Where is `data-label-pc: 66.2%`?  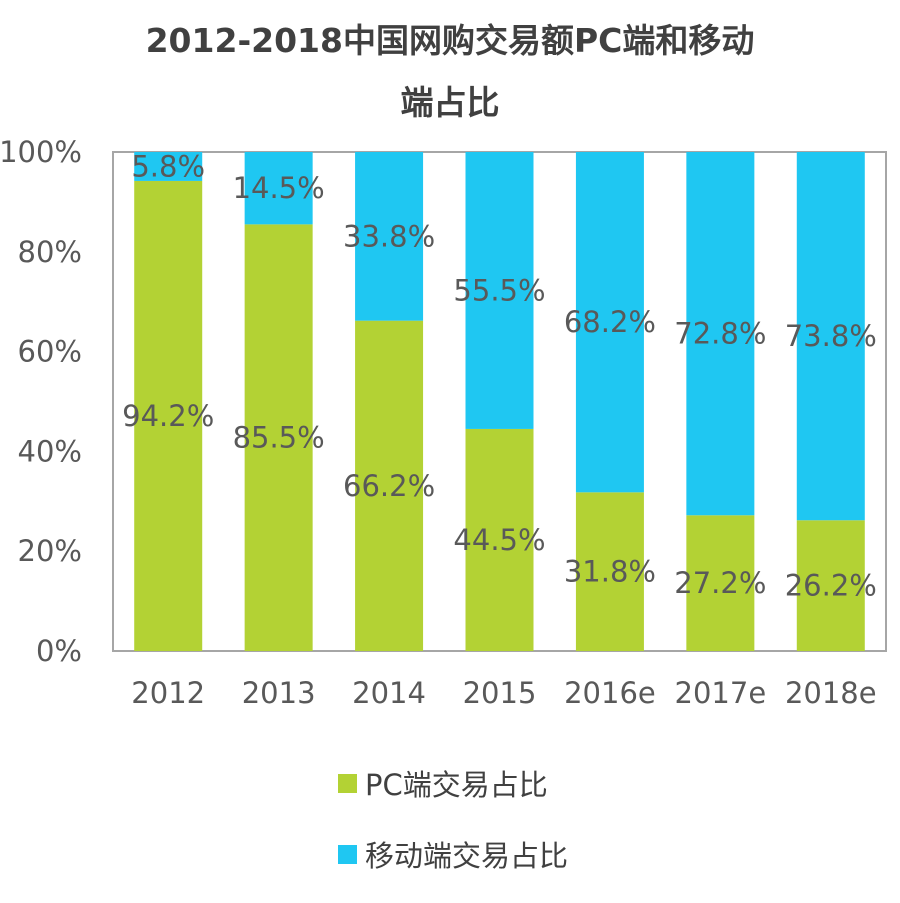
data-label-pc: 66.2% is located at coordinates (389, 486).